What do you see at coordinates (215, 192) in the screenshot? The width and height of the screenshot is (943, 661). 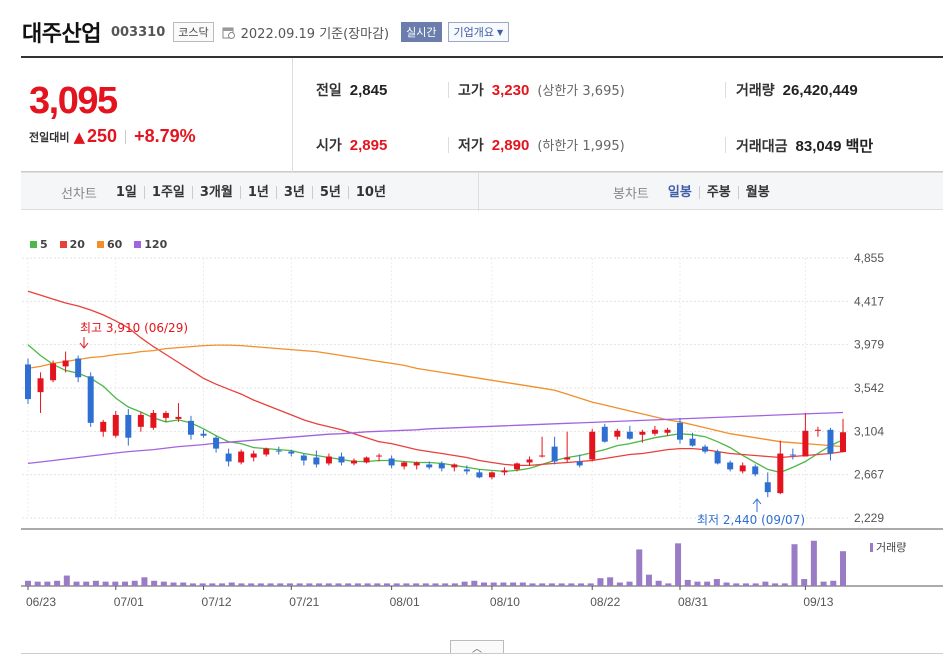 I see `period-button: 3개월` at bounding box center [215, 192].